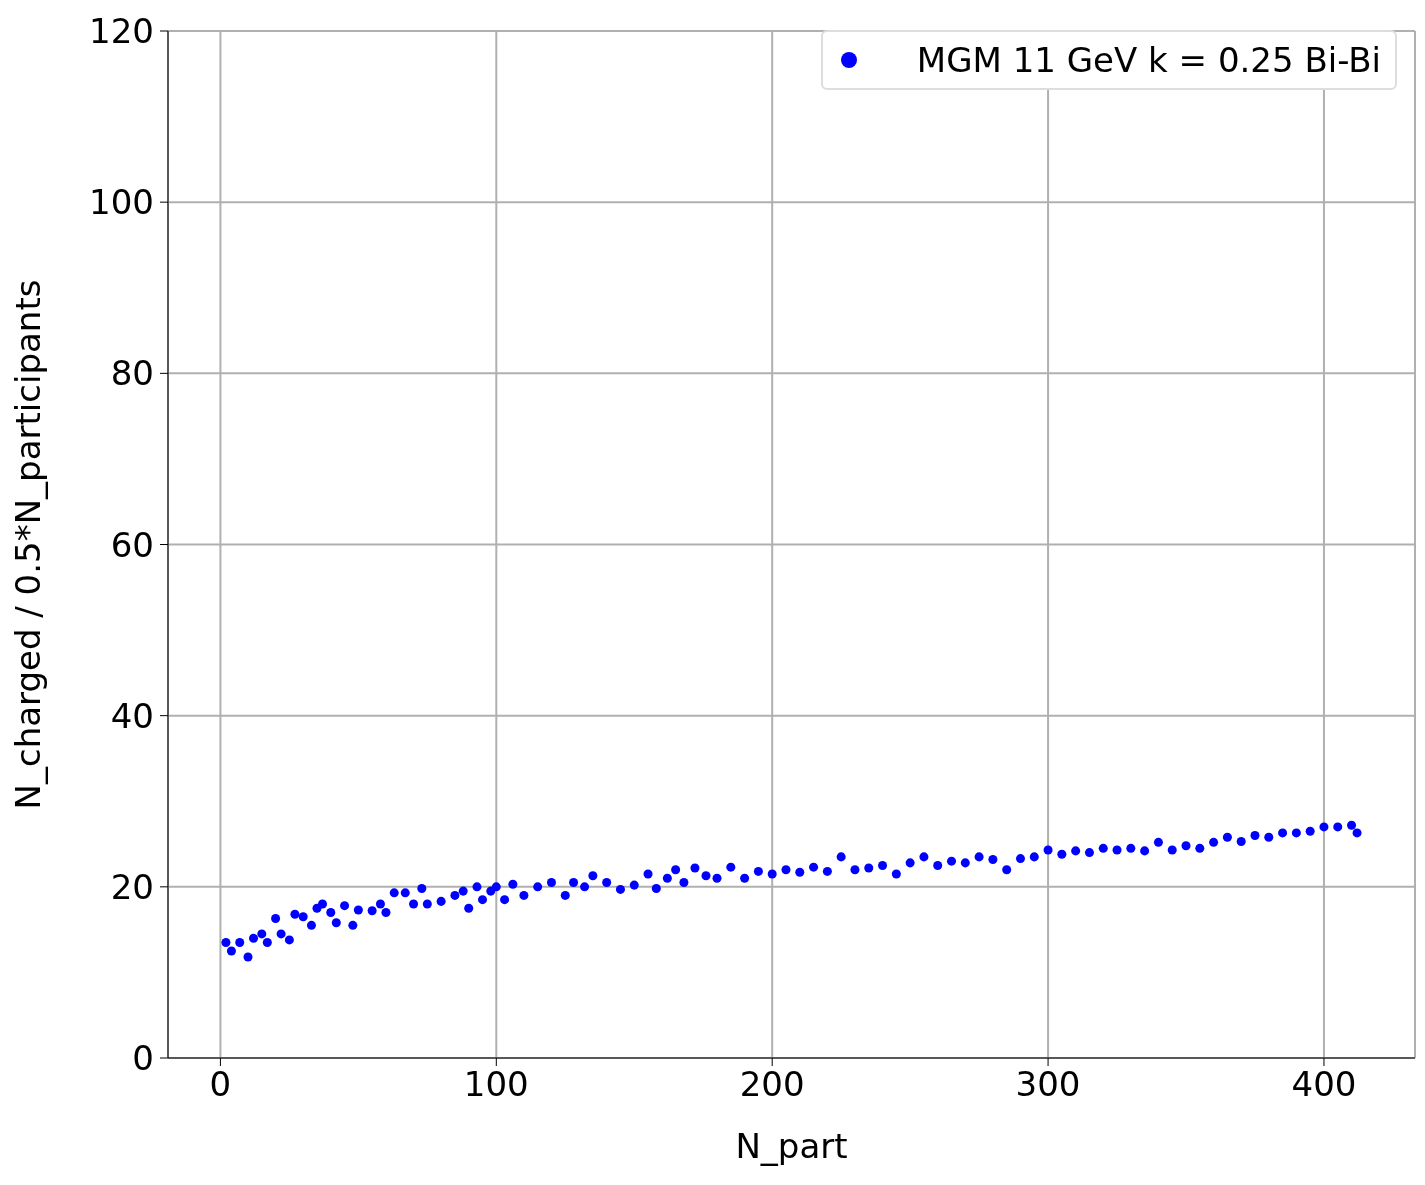 The image size is (1425, 1185). I want to click on x-tick-label: 200, so click(772, 1084).